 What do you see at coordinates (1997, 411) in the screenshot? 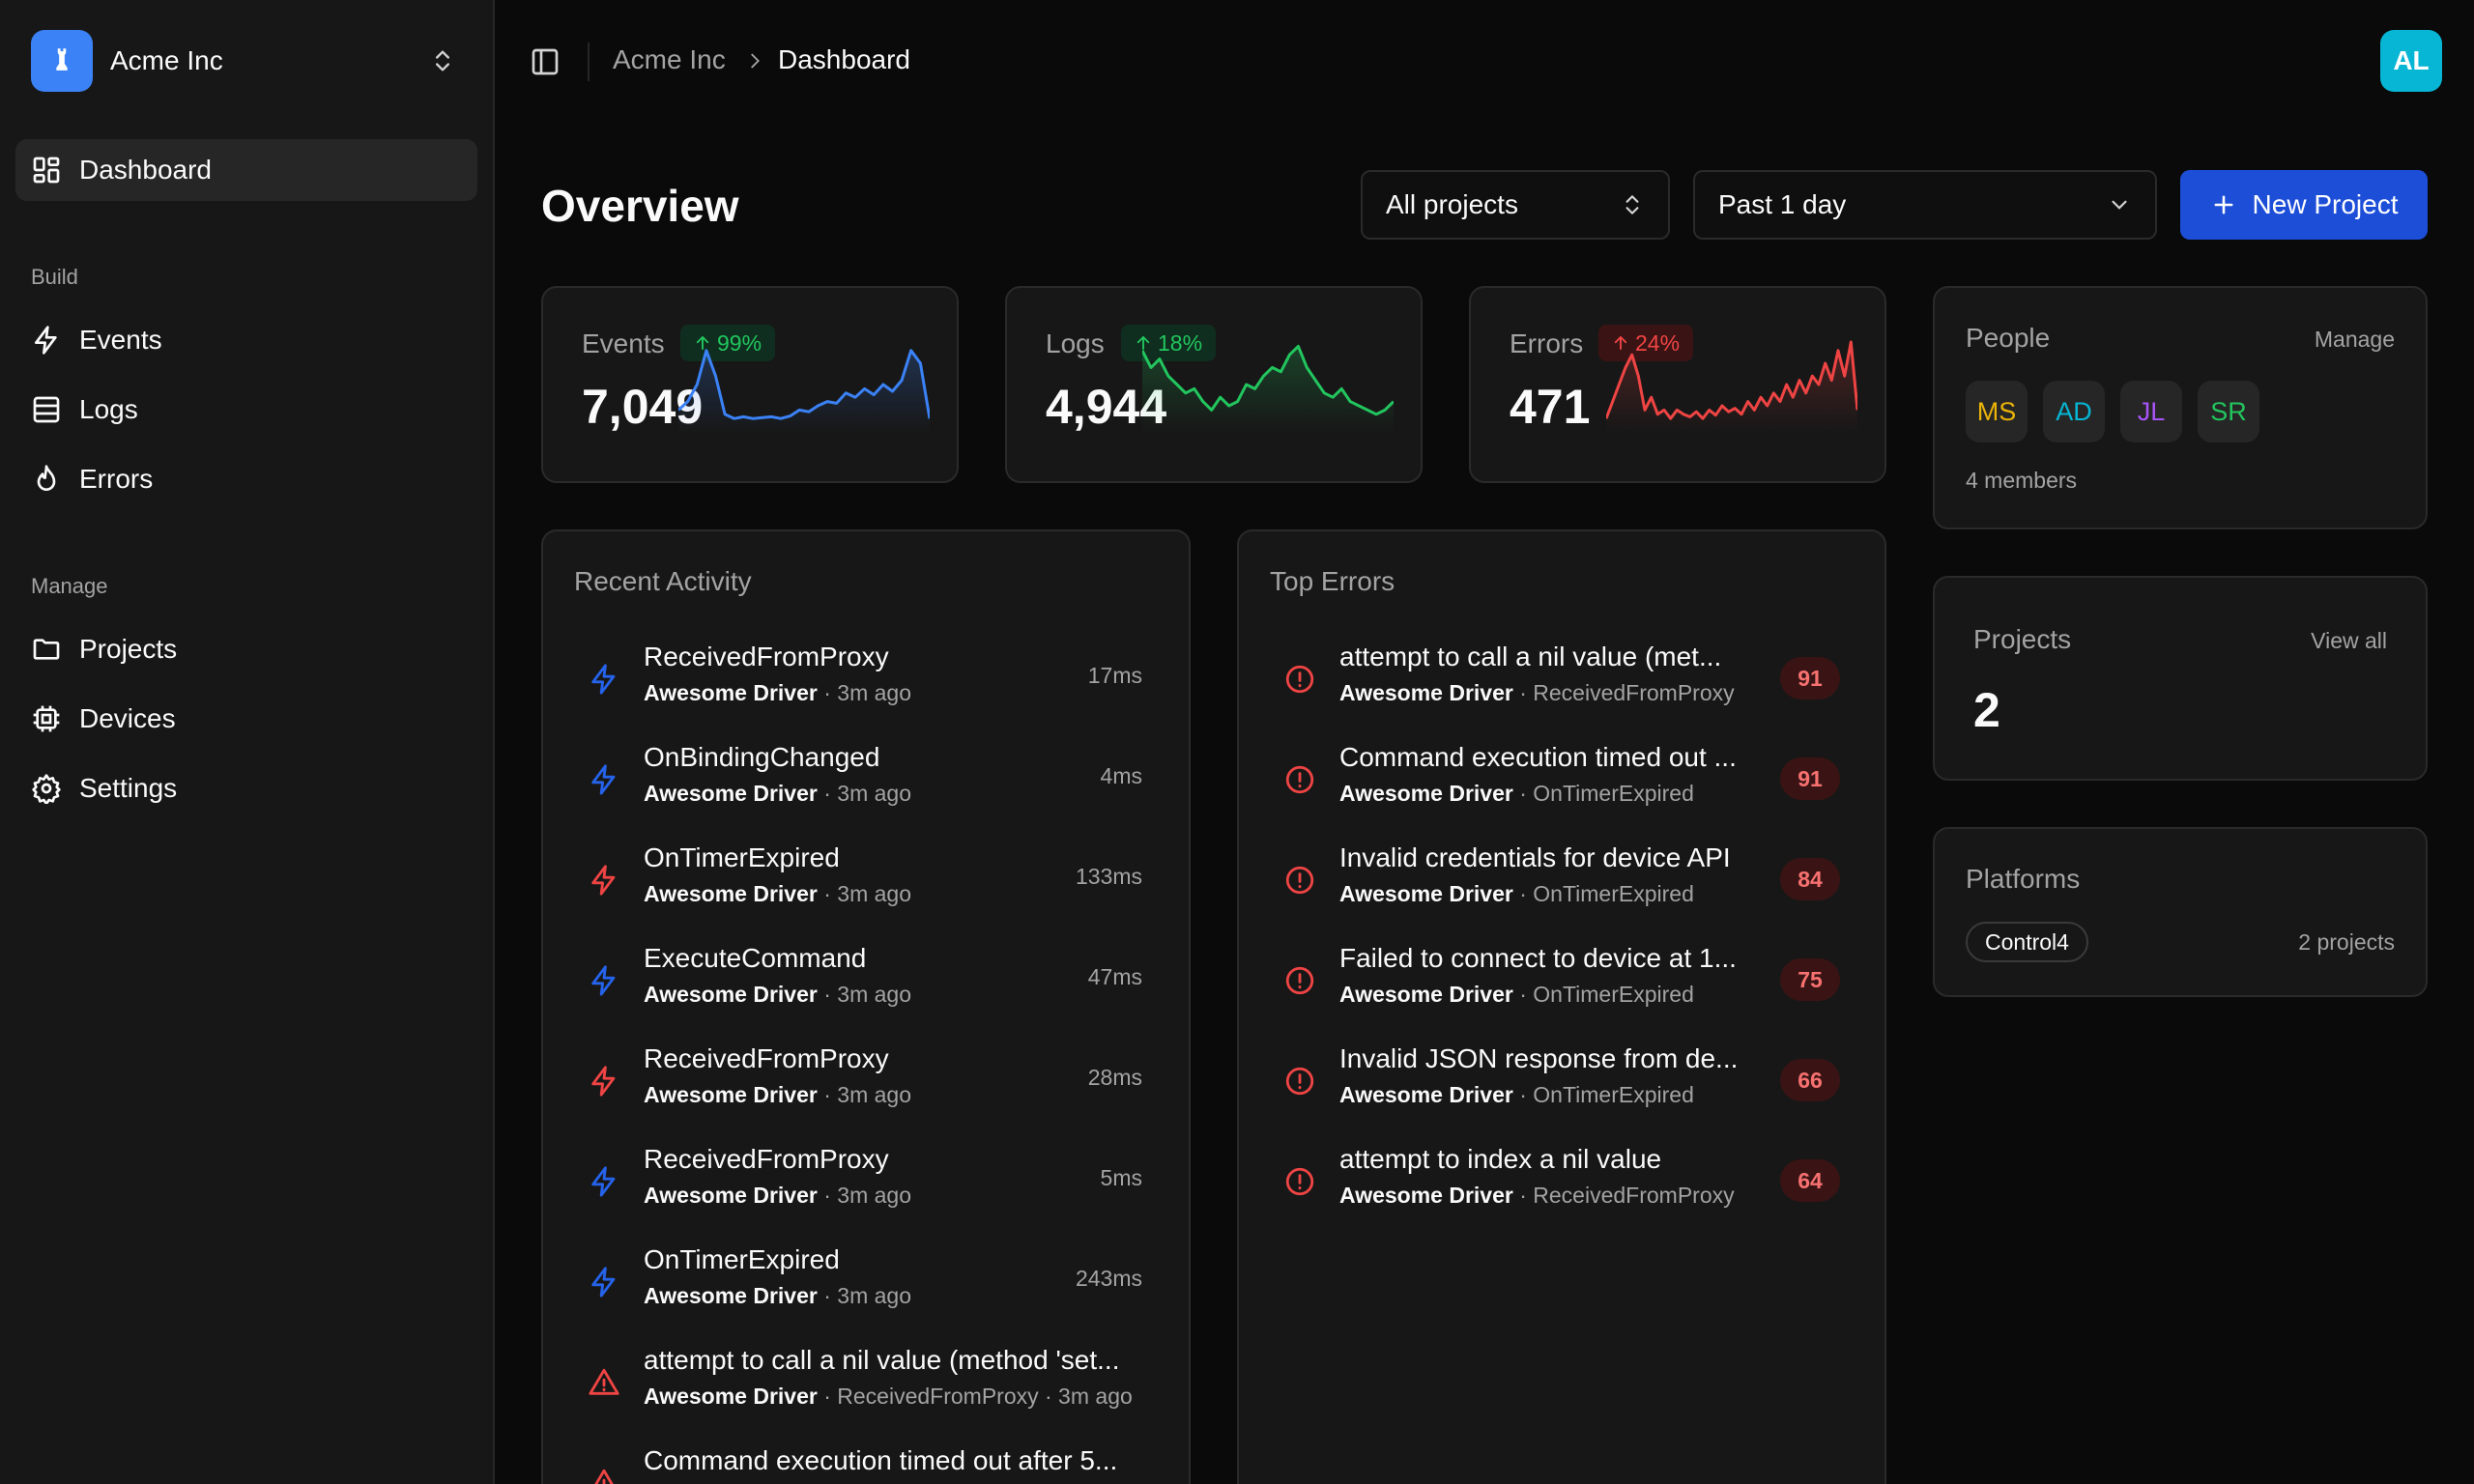
I see `member-avatar: MS` at bounding box center [1997, 411].